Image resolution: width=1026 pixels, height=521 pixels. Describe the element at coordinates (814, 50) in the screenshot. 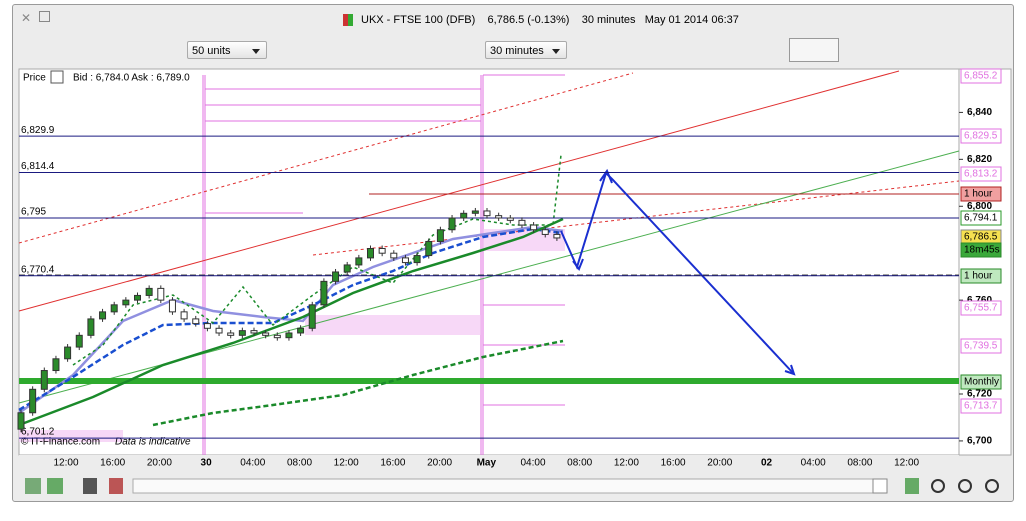

I see `tools-button` at that location.